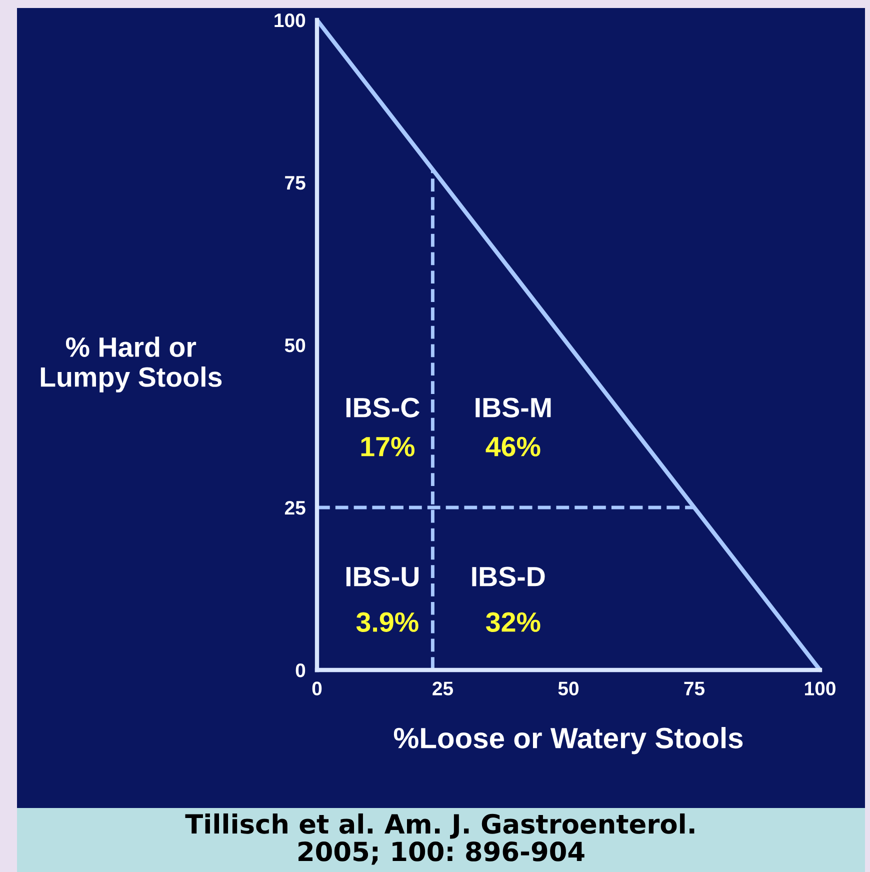 The width and height of the screenshot is (870, 872). Describe the element at coordinates (290, 20) in the screenshot. I see `y-tick-label: 100` at that location.